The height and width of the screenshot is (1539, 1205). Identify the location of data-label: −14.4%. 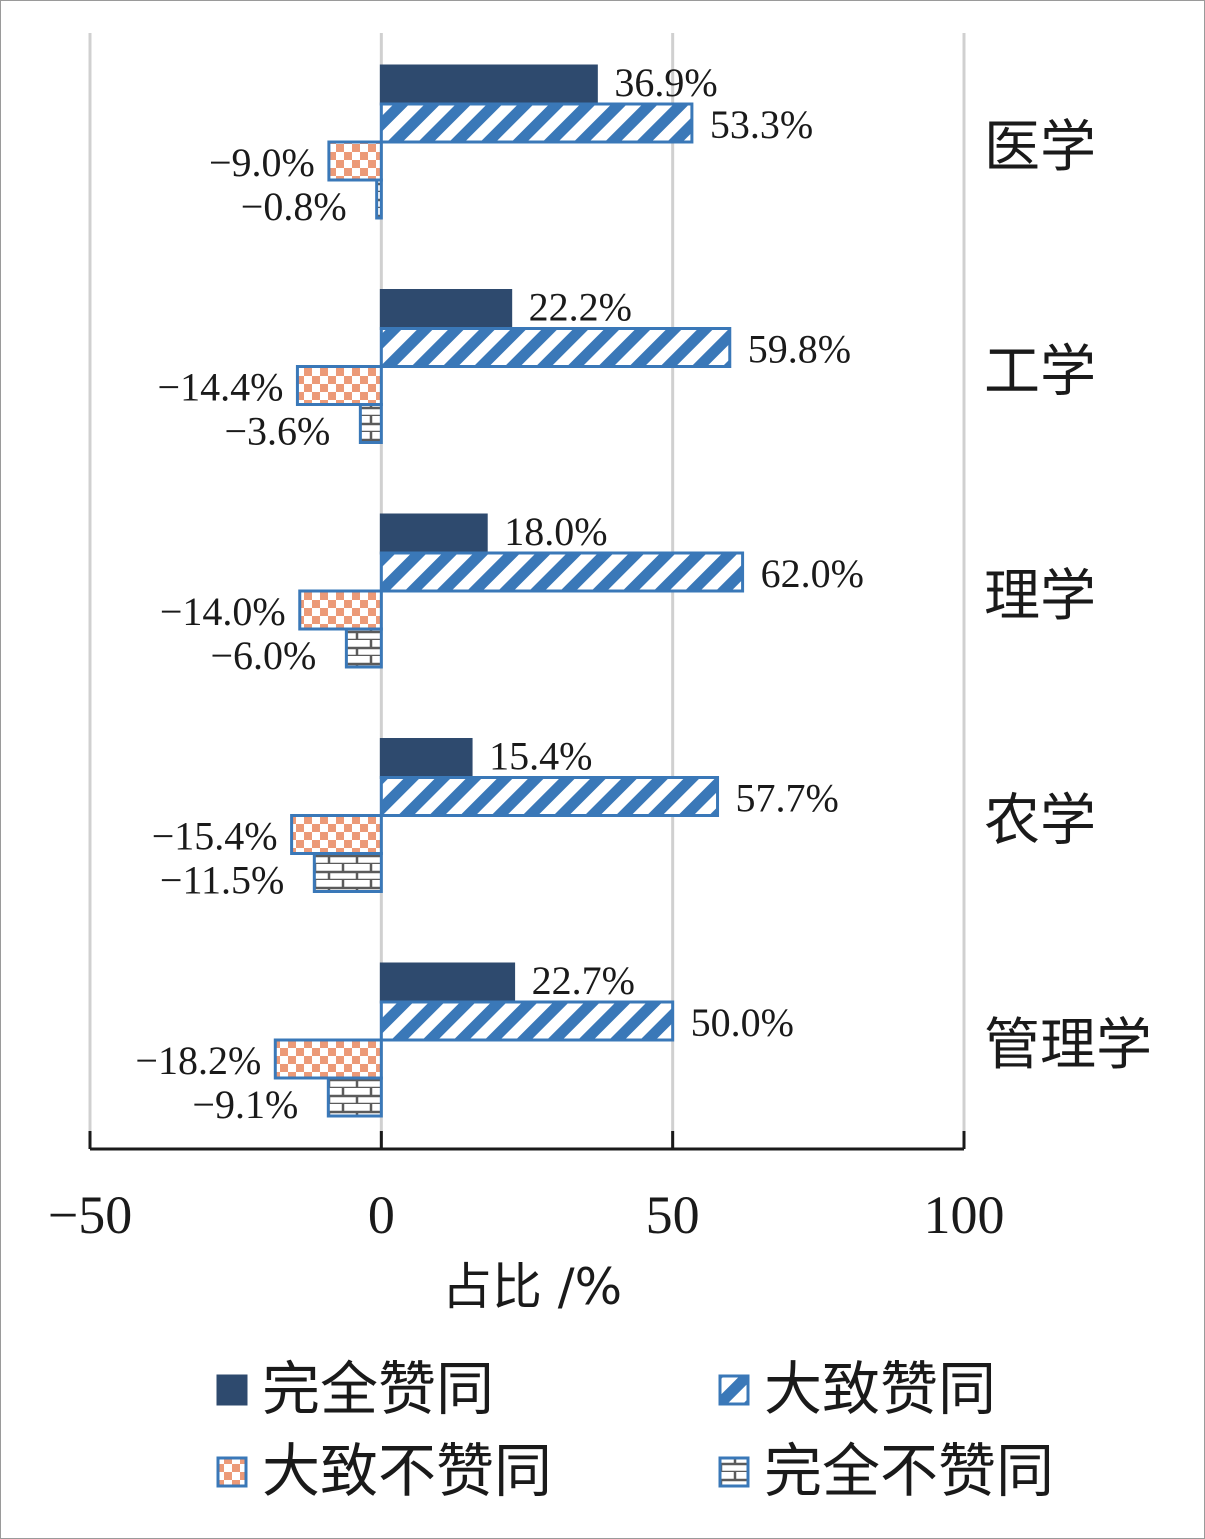
(221, 387).